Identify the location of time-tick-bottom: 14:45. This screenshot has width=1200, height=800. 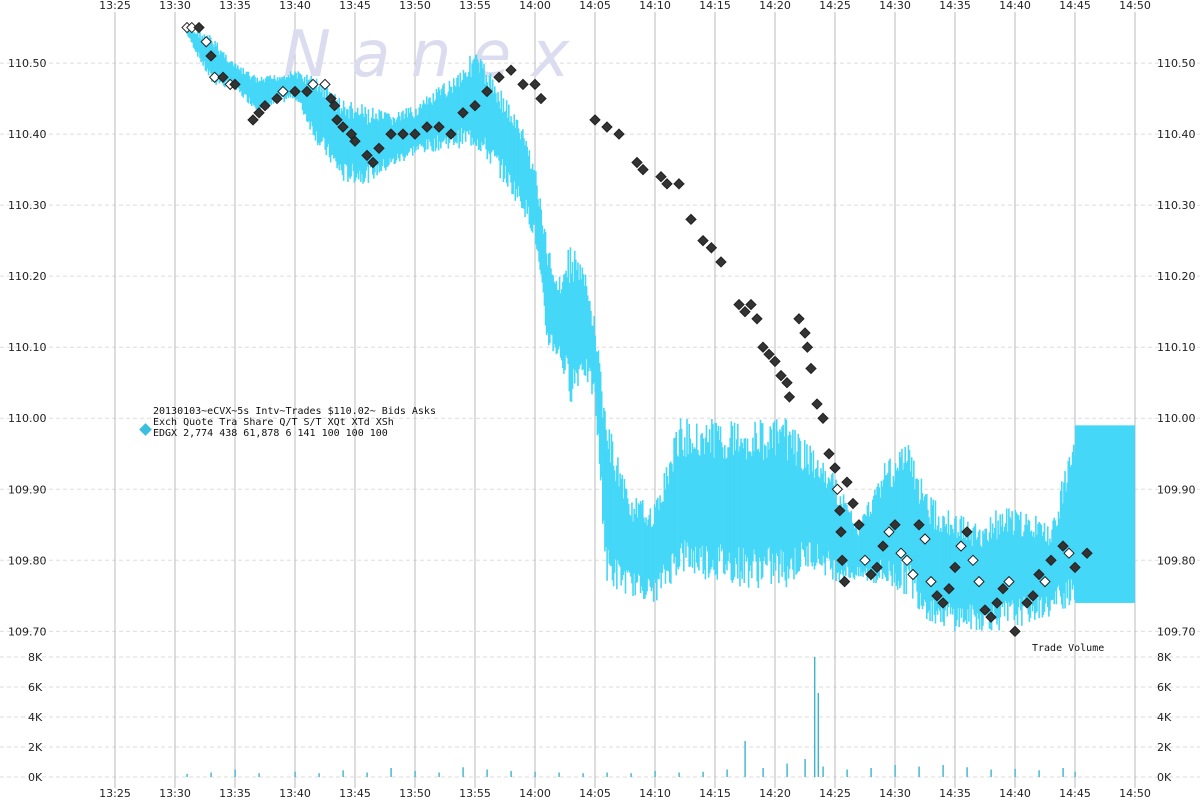
(1075, 793).